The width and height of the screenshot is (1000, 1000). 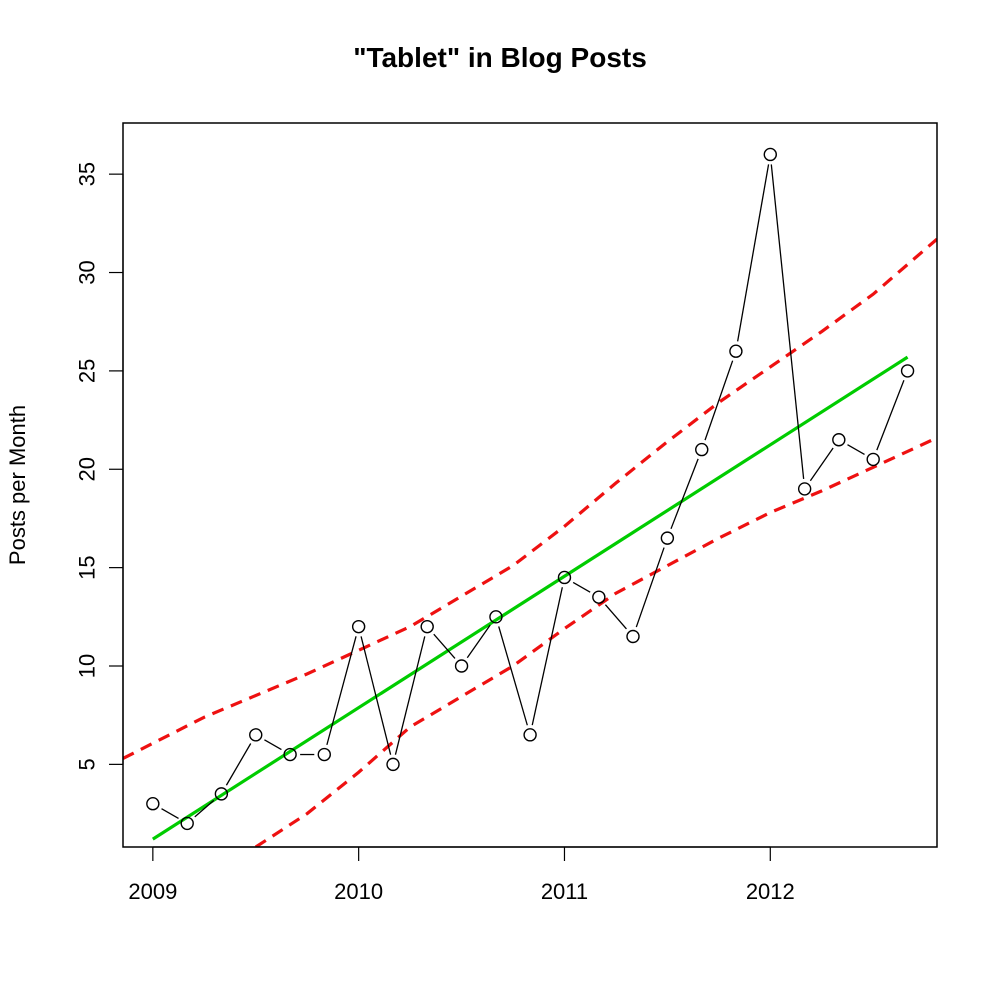 I want to click on x-axis: 2009 2010 2011 2012, so click(x=461, y=875).